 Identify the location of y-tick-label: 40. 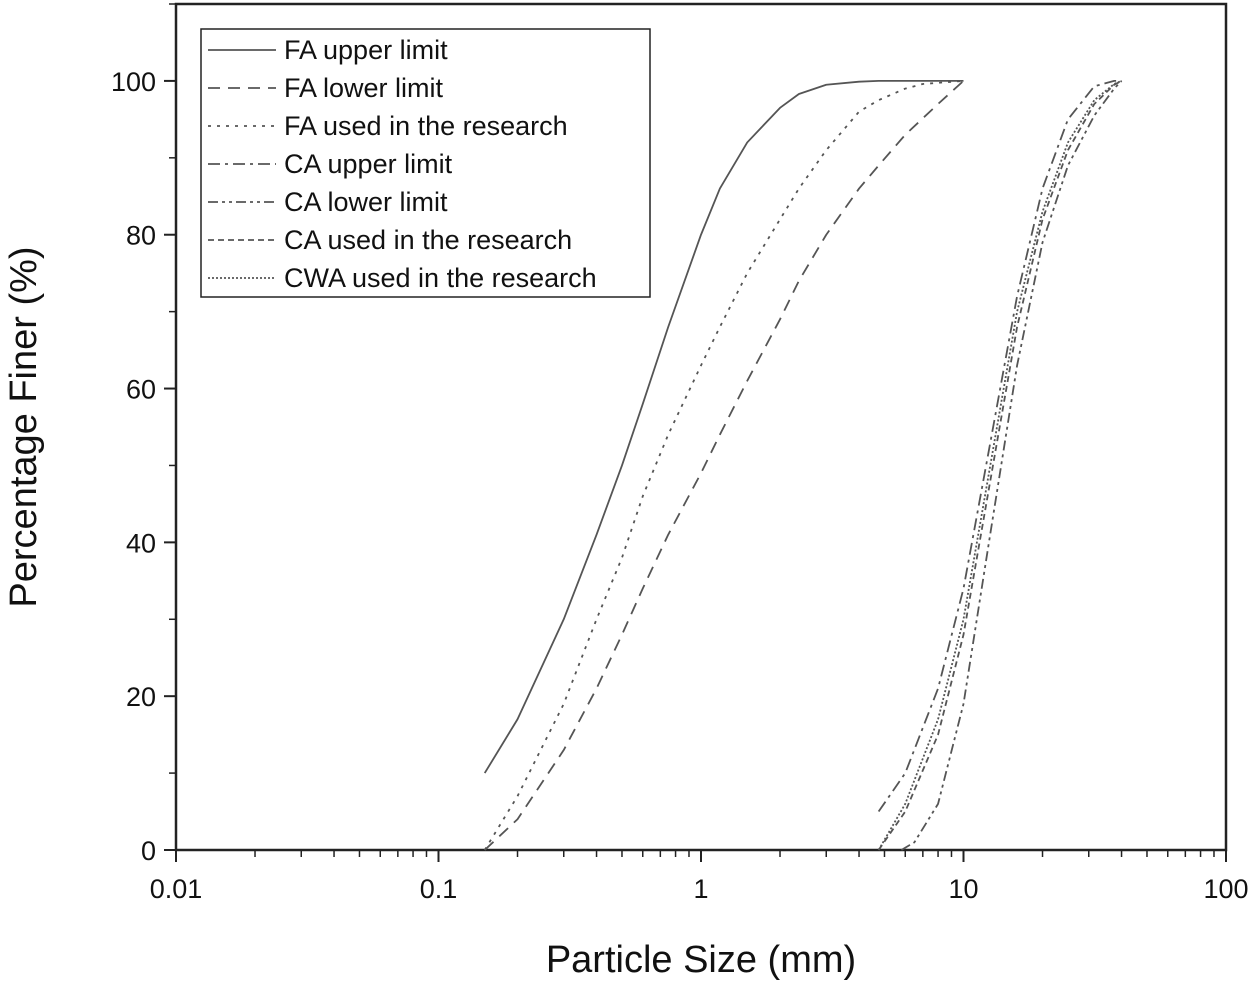
(141, 543).